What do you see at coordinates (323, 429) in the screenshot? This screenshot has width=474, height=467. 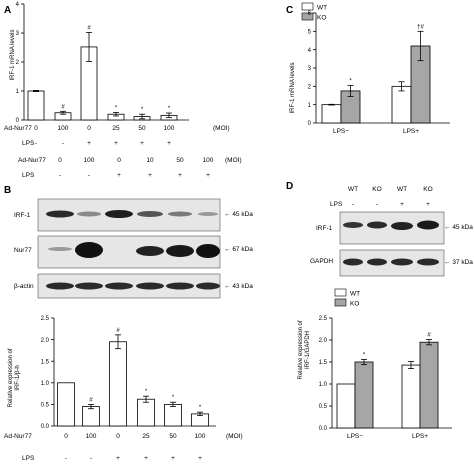 I see `y-tick-label: 0.0` at bounding box center [323, 429].